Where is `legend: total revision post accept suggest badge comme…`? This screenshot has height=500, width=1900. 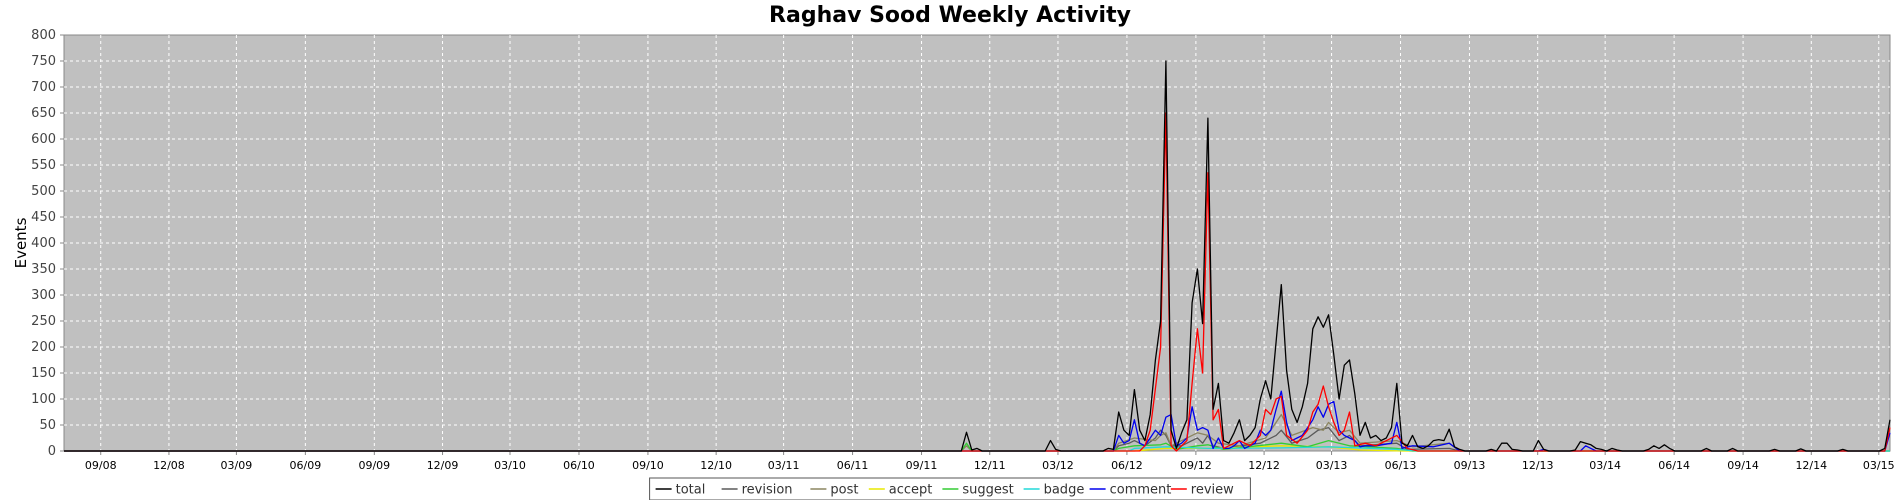 legend: total revision post accept suggest badge comme… is located at coordinates (950, 488).